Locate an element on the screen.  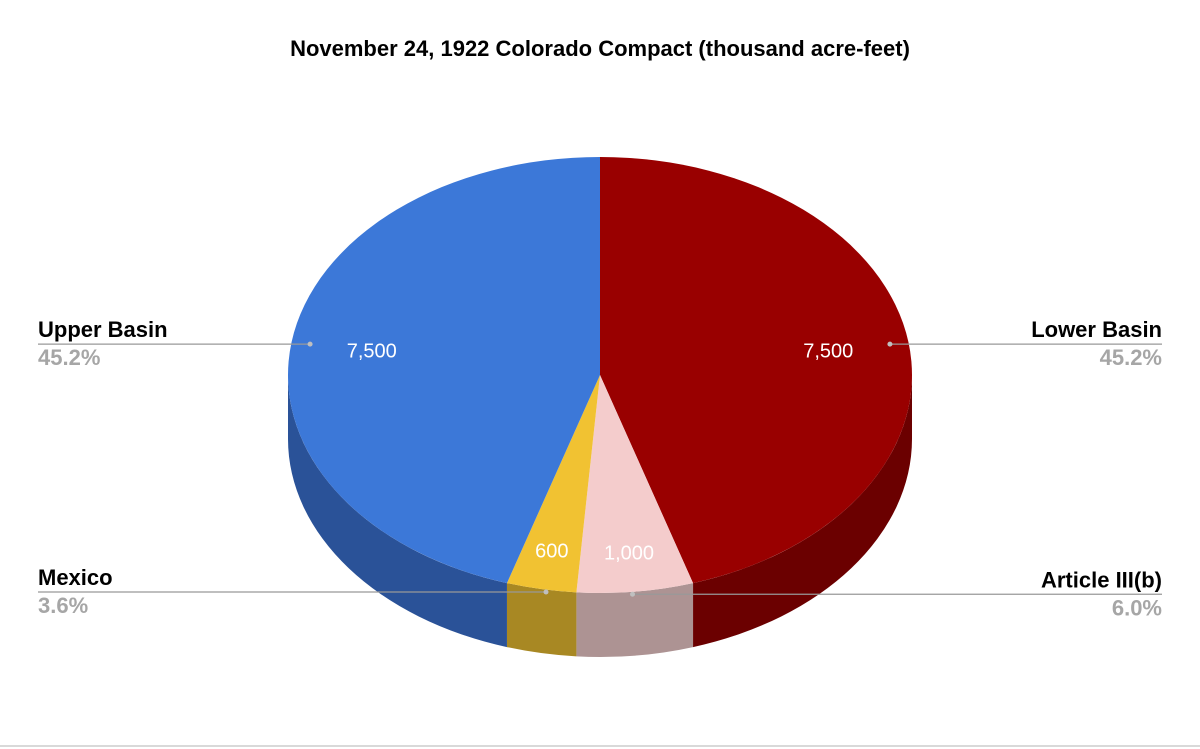
slice-value-labels: 7,500 1,000 600 7,500 is located at coordinates (600, 453).